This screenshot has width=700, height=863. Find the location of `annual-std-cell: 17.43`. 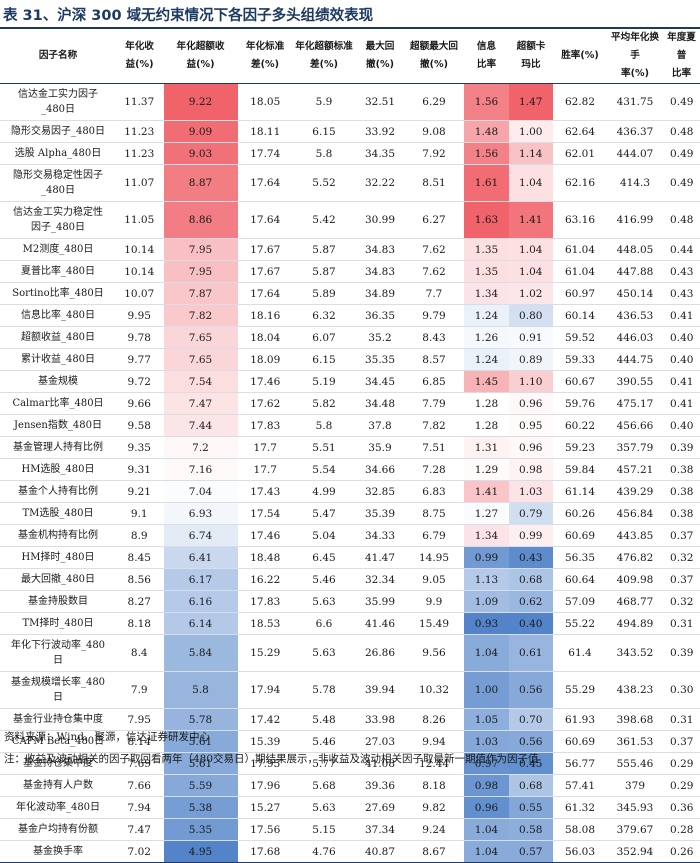

annual-std-cell: 17.43 is located at coordinates (265, 491).